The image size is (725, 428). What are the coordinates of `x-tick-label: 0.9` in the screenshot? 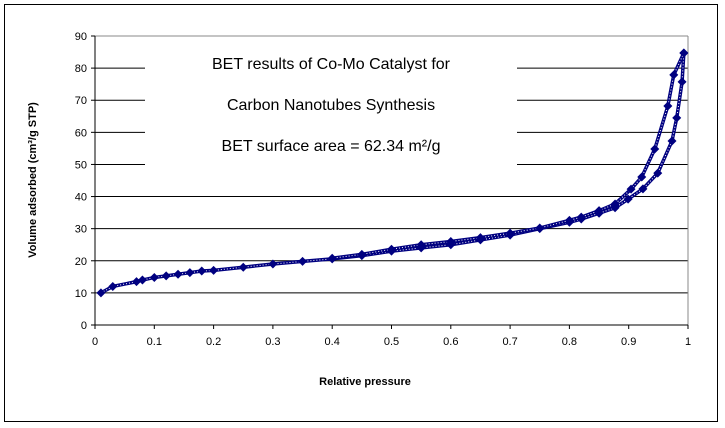 It's located at (628, 342).